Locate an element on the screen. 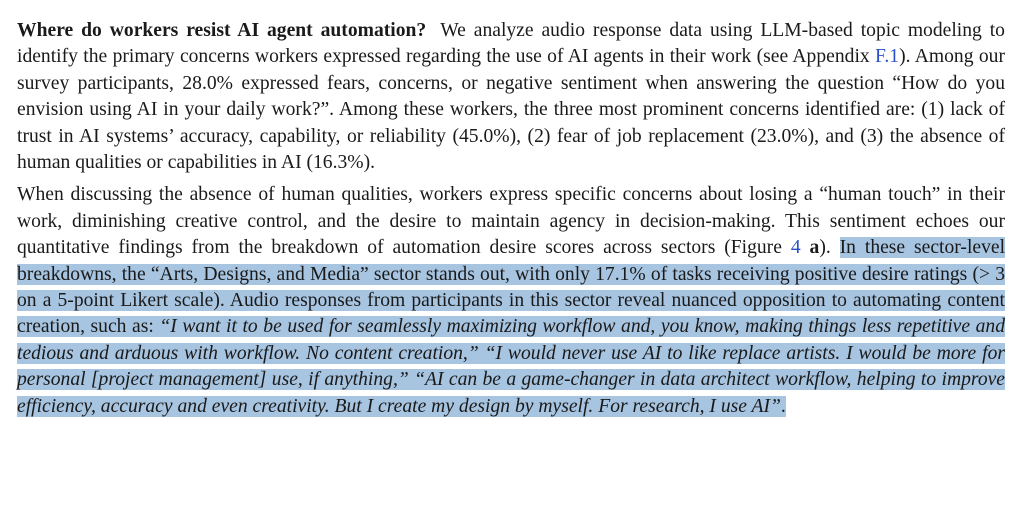 This screenshot has width=1024, height=520. appendix-link: F.1 is located at coordinates (887, 57).